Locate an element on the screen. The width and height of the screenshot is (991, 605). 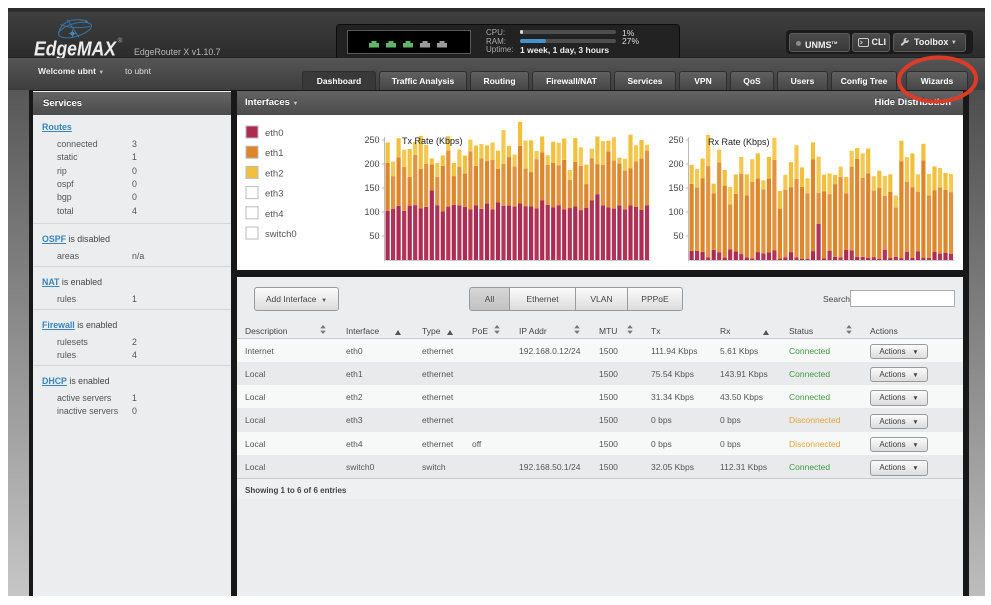
svg-text: switch0 is located at coordinates (281, 234).